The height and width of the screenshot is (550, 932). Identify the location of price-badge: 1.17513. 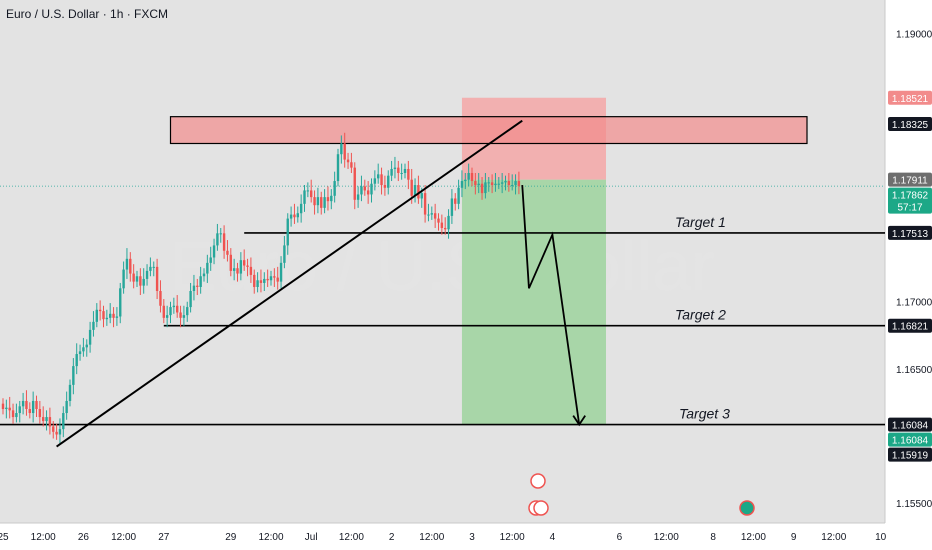
(910, 232).